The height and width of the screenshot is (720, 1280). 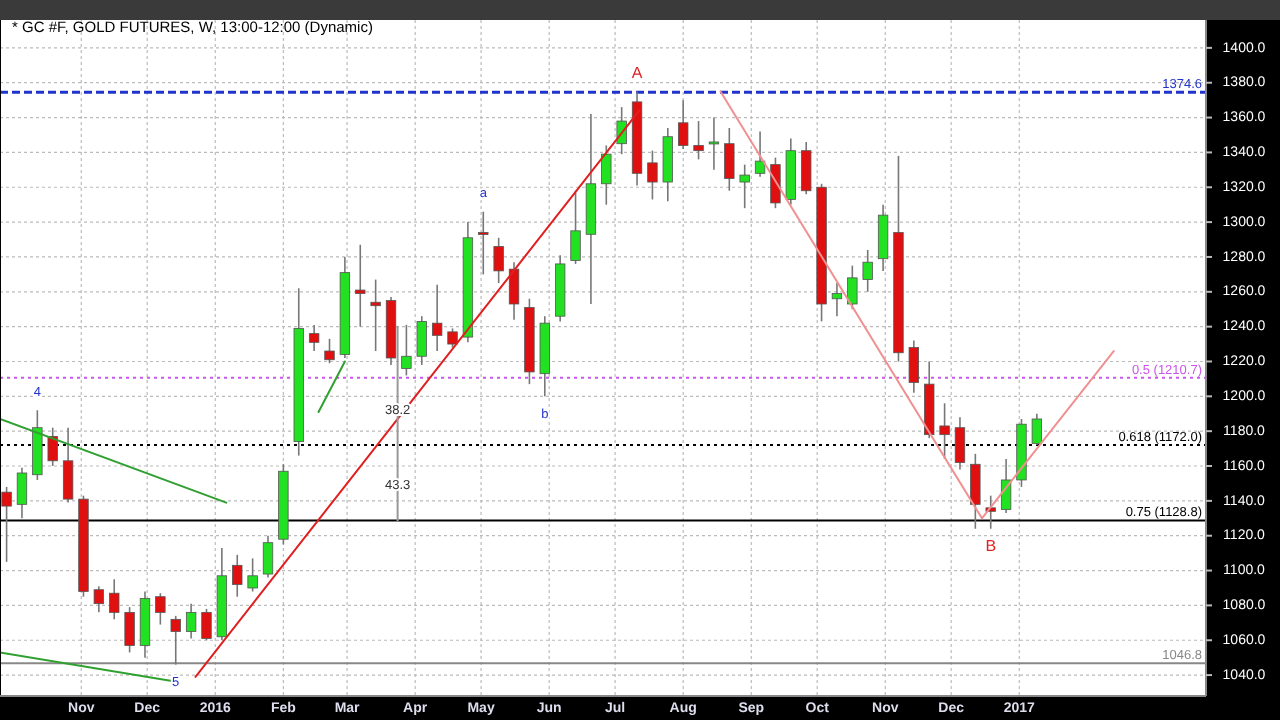 What do you see at coordinates (991, 545) in the screenshot?
I see `annotation: B` at bounding box center [991, 545].